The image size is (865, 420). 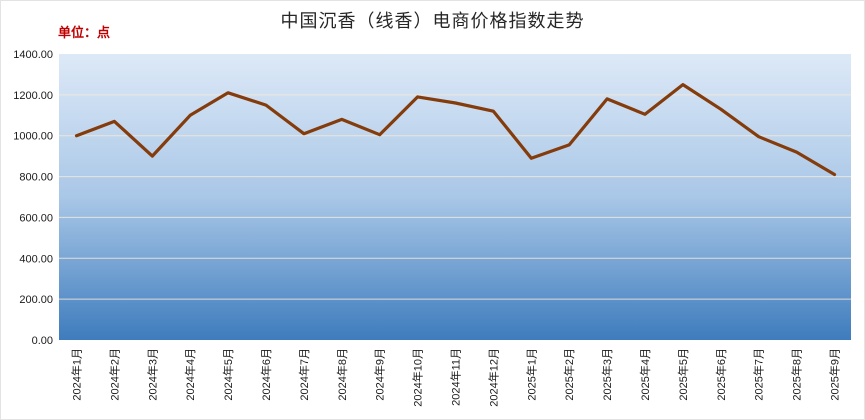 I want to click on y-axis-tick-label: 1400.00, so click(x=33, y=55).